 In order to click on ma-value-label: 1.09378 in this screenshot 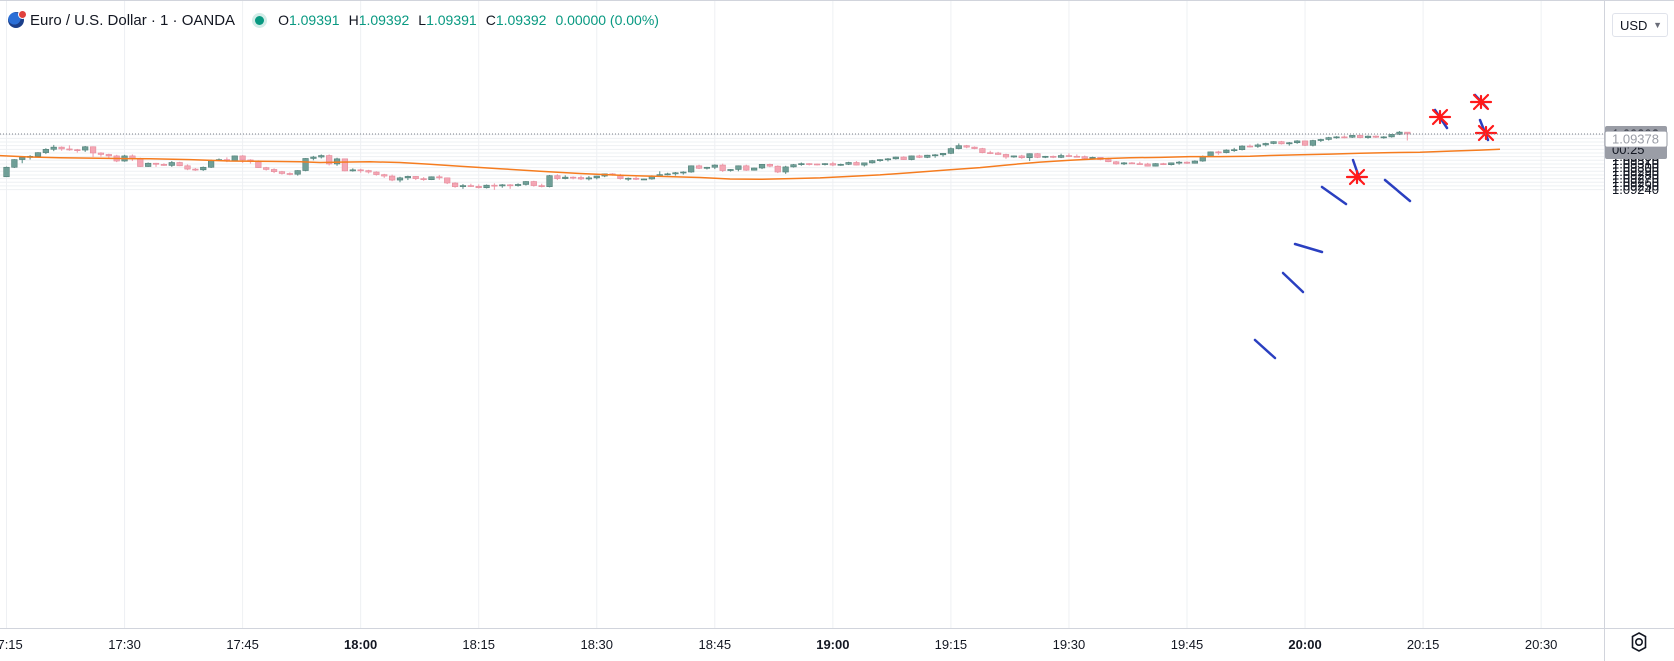, I will do `click(1635, 139)`.